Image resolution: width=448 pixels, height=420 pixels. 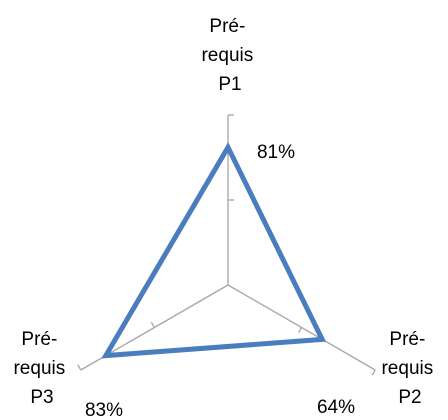 What do you see at coordinates (229, 55) in the screenshot?
I see `category-label-p1: Pré- requis P1` at bounding box center [229, 55].